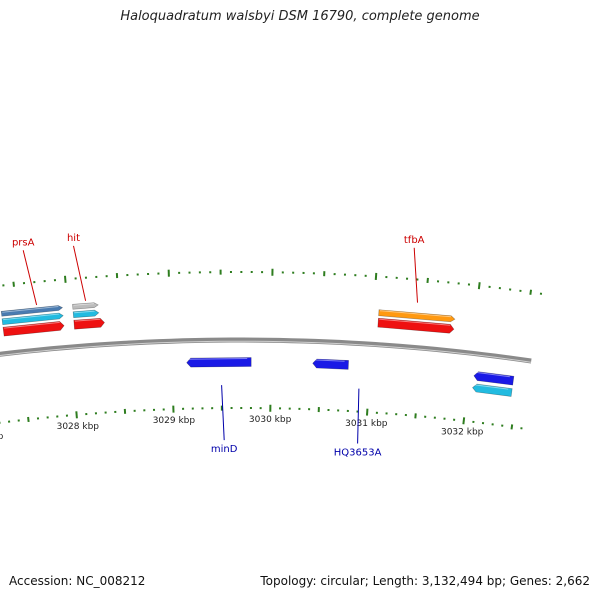 This screenshot has width=600, height=600. I want to click on scale-tick-label: 3028 kbp, so click(78, 427).